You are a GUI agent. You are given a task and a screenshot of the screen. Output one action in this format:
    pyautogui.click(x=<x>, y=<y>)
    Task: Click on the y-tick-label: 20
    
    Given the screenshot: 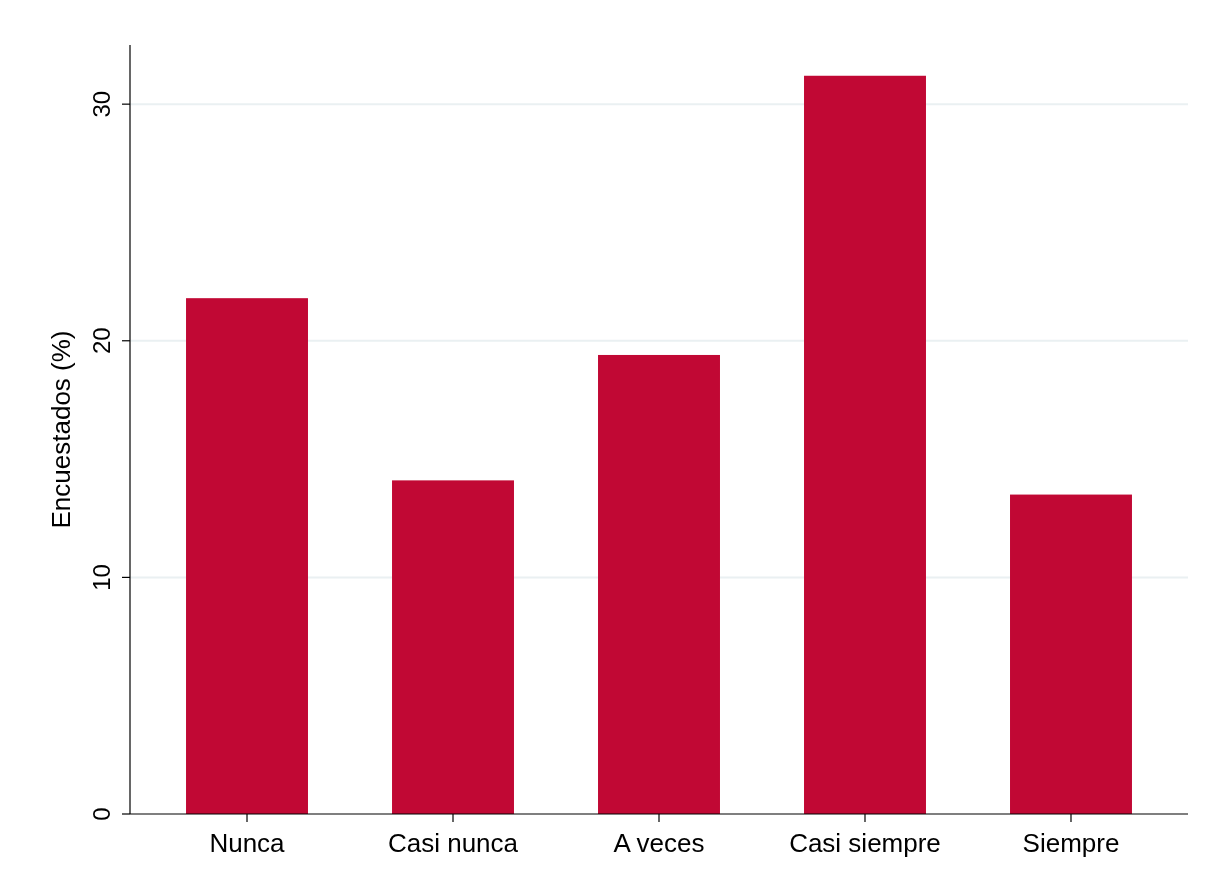 What is the action you would take?
    pyautogui.click(x=101, y=341)
    